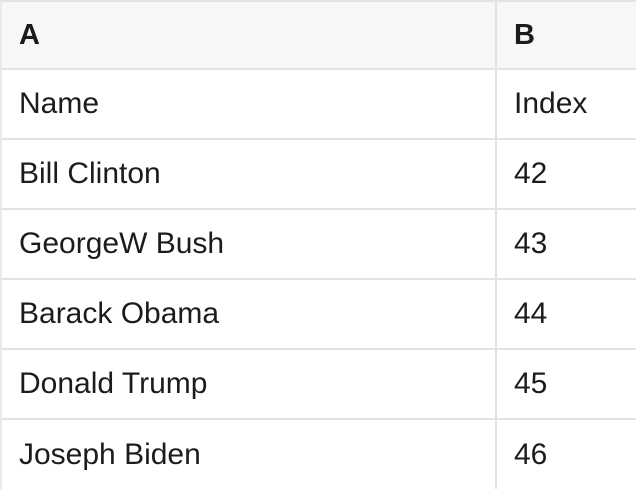 This screenshot has height=489, width=636. What do you see at coordinates (249, 35) in the screenshot?
I see `column-header-a: A` at bounding box center [249, 35].